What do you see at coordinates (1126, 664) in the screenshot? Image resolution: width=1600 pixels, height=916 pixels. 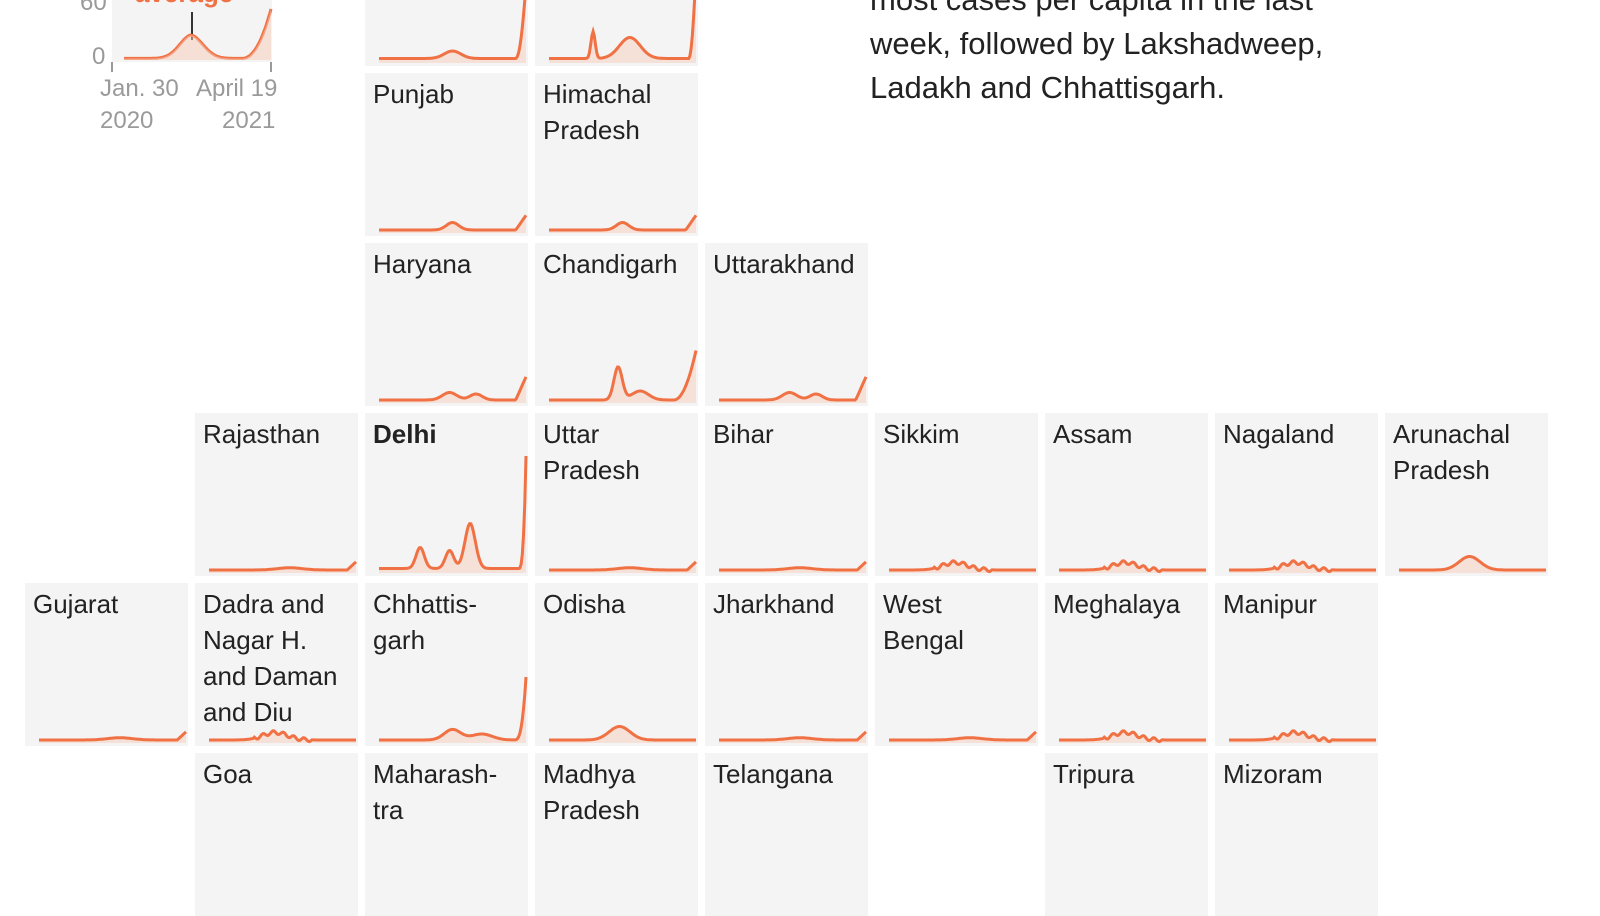 I see `state-tile-meghalaya: Meghalaya` at bounding box center [1126, 664].